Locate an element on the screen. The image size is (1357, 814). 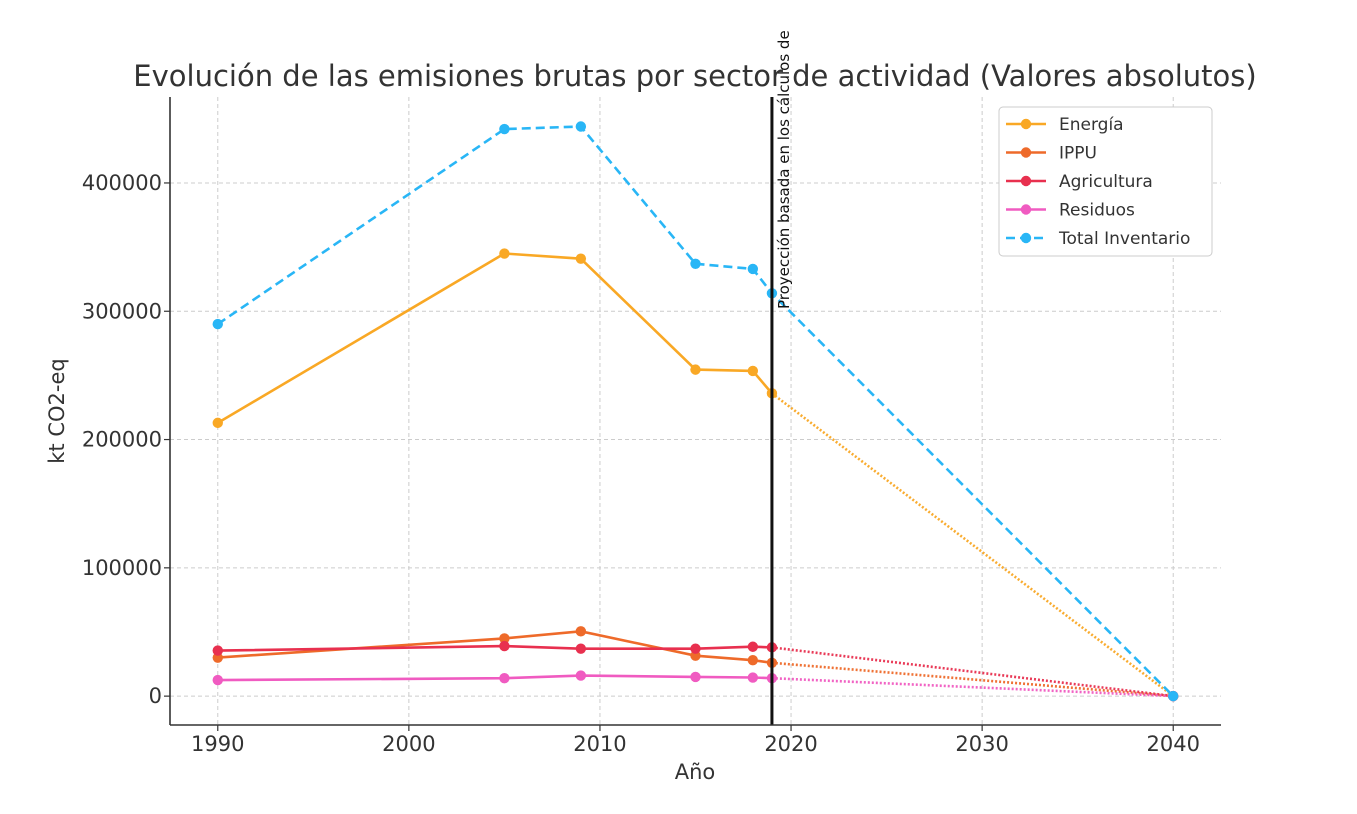
x-tick-label: 2010 is located at coordinates (599, 744).